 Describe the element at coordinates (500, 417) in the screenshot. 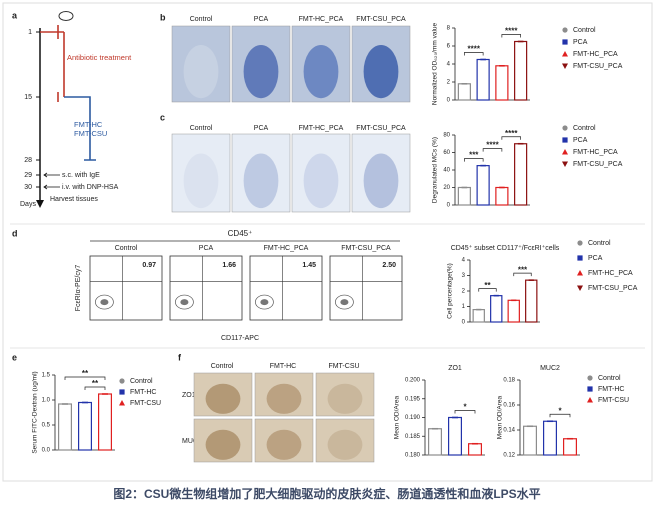

I see `y-axis-label: Mean OD/Area` at that location.